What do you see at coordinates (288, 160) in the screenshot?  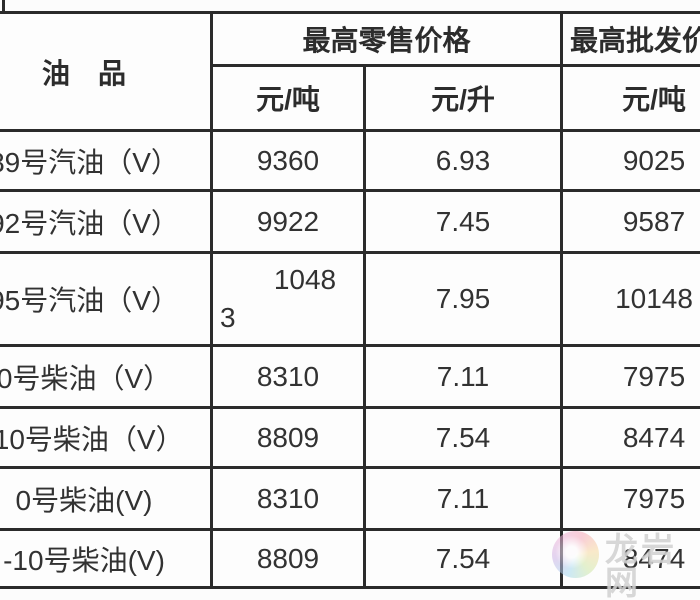 I see `retail-ton-cell: 9360` at bounding box center [288, 160].